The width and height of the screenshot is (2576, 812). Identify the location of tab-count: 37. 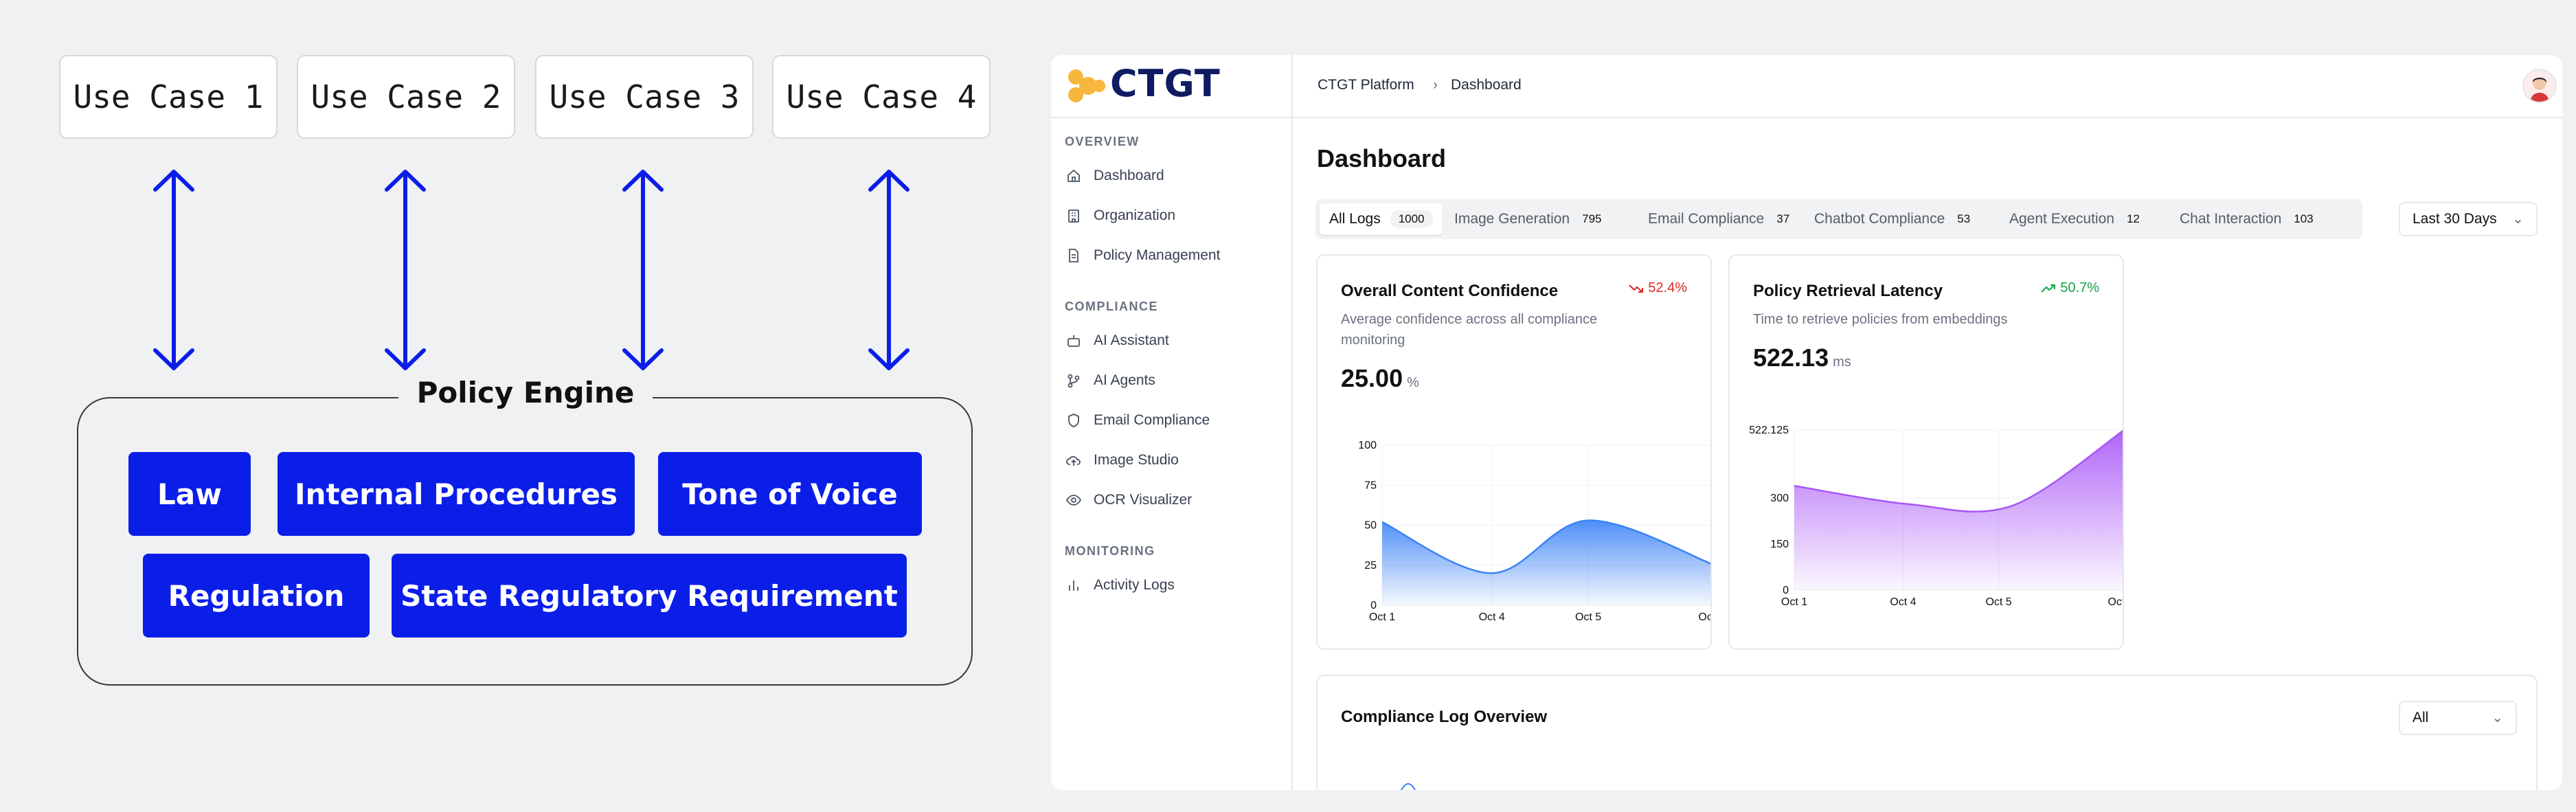
(1783, 218).